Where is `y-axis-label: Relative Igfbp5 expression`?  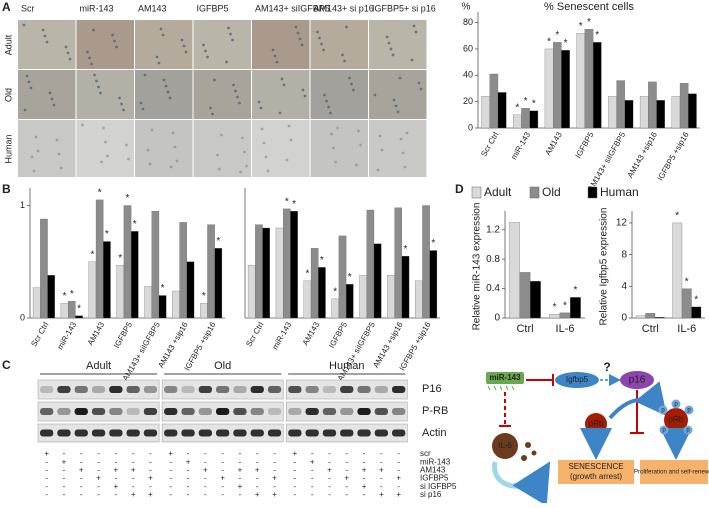 y-axis-label: Relative Igfbp5 expression is located at coordinates (604, 267).